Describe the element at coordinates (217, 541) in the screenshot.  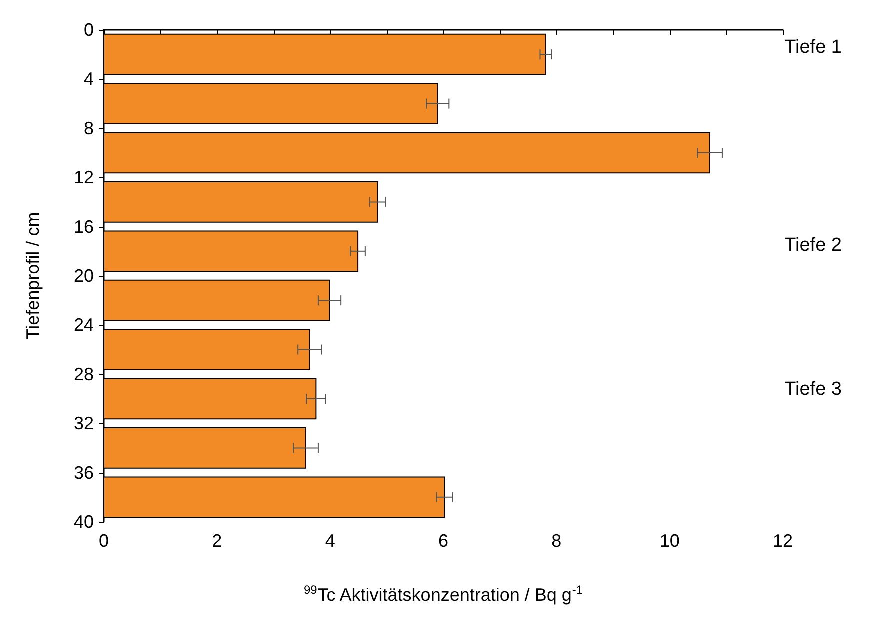
I see `x-tick-label: 2` at that location.